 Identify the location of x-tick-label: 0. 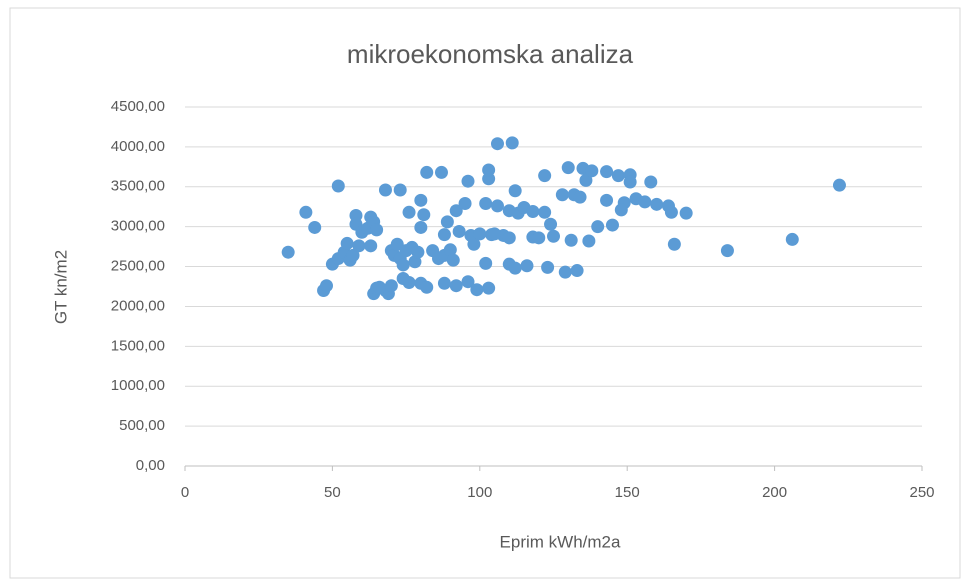
(185, 492).